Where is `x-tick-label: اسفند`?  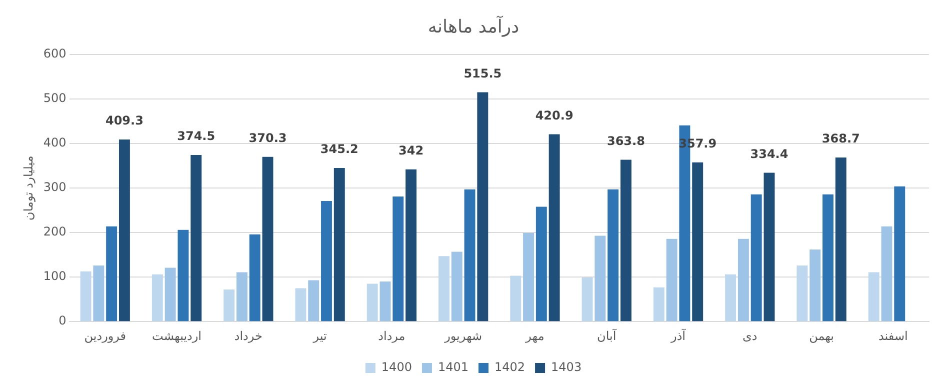
x-tick-label: اسفند is located at coordinates (893, 335).